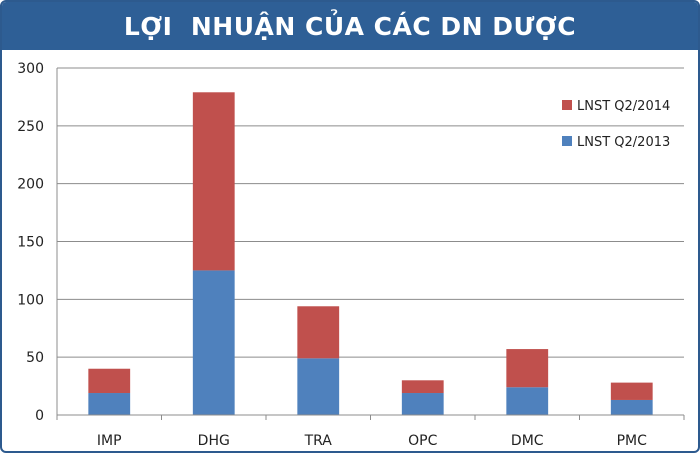 The image size is (700, 453). I want to click on y-axis: 0 50 100 150 200 250 300, so click(37, 242).